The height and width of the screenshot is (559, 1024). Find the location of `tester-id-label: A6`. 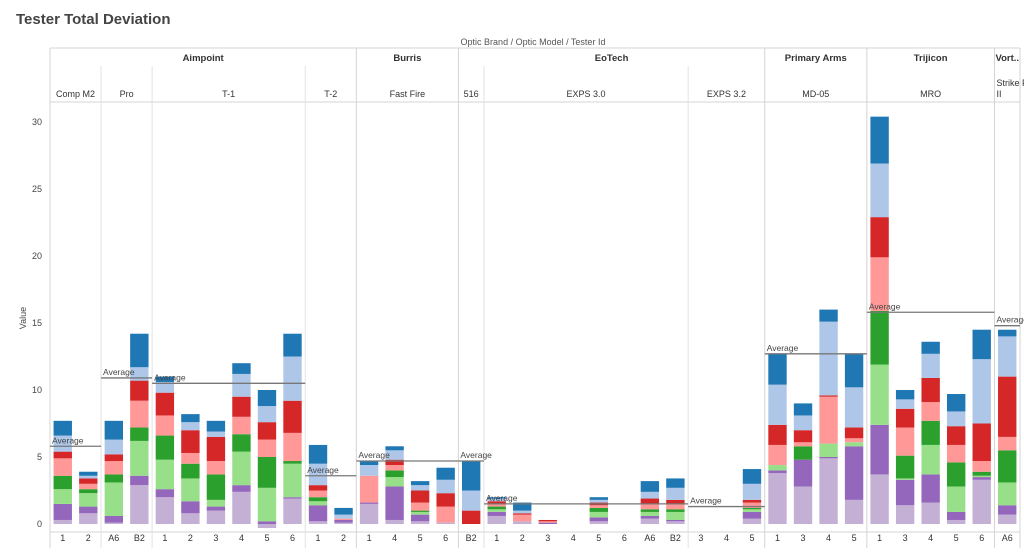

tester-id-label: A6 is located at coordinates (113, 538).